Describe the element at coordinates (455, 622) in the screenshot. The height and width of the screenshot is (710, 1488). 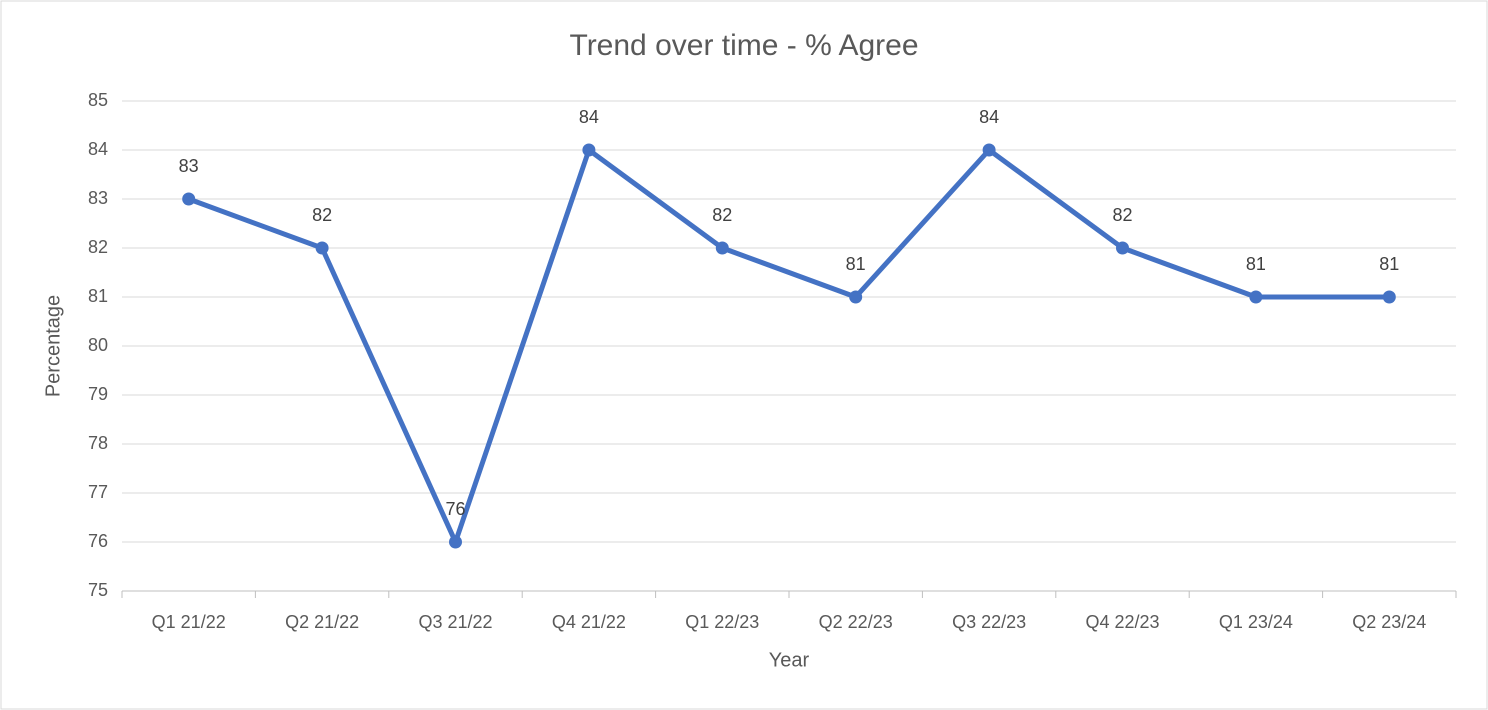
I see `x-tick-label: Q3 21/22` at that location.